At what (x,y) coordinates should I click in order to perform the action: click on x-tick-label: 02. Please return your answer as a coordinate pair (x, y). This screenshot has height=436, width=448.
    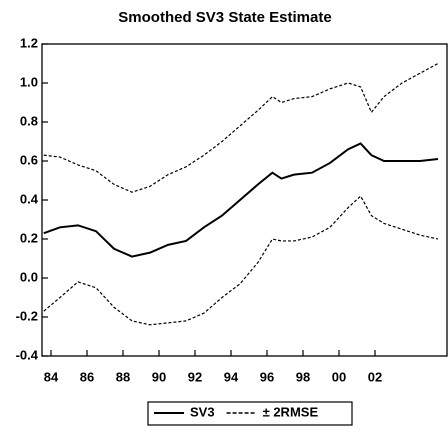
    Looking at the image, I should click on (375, 376).